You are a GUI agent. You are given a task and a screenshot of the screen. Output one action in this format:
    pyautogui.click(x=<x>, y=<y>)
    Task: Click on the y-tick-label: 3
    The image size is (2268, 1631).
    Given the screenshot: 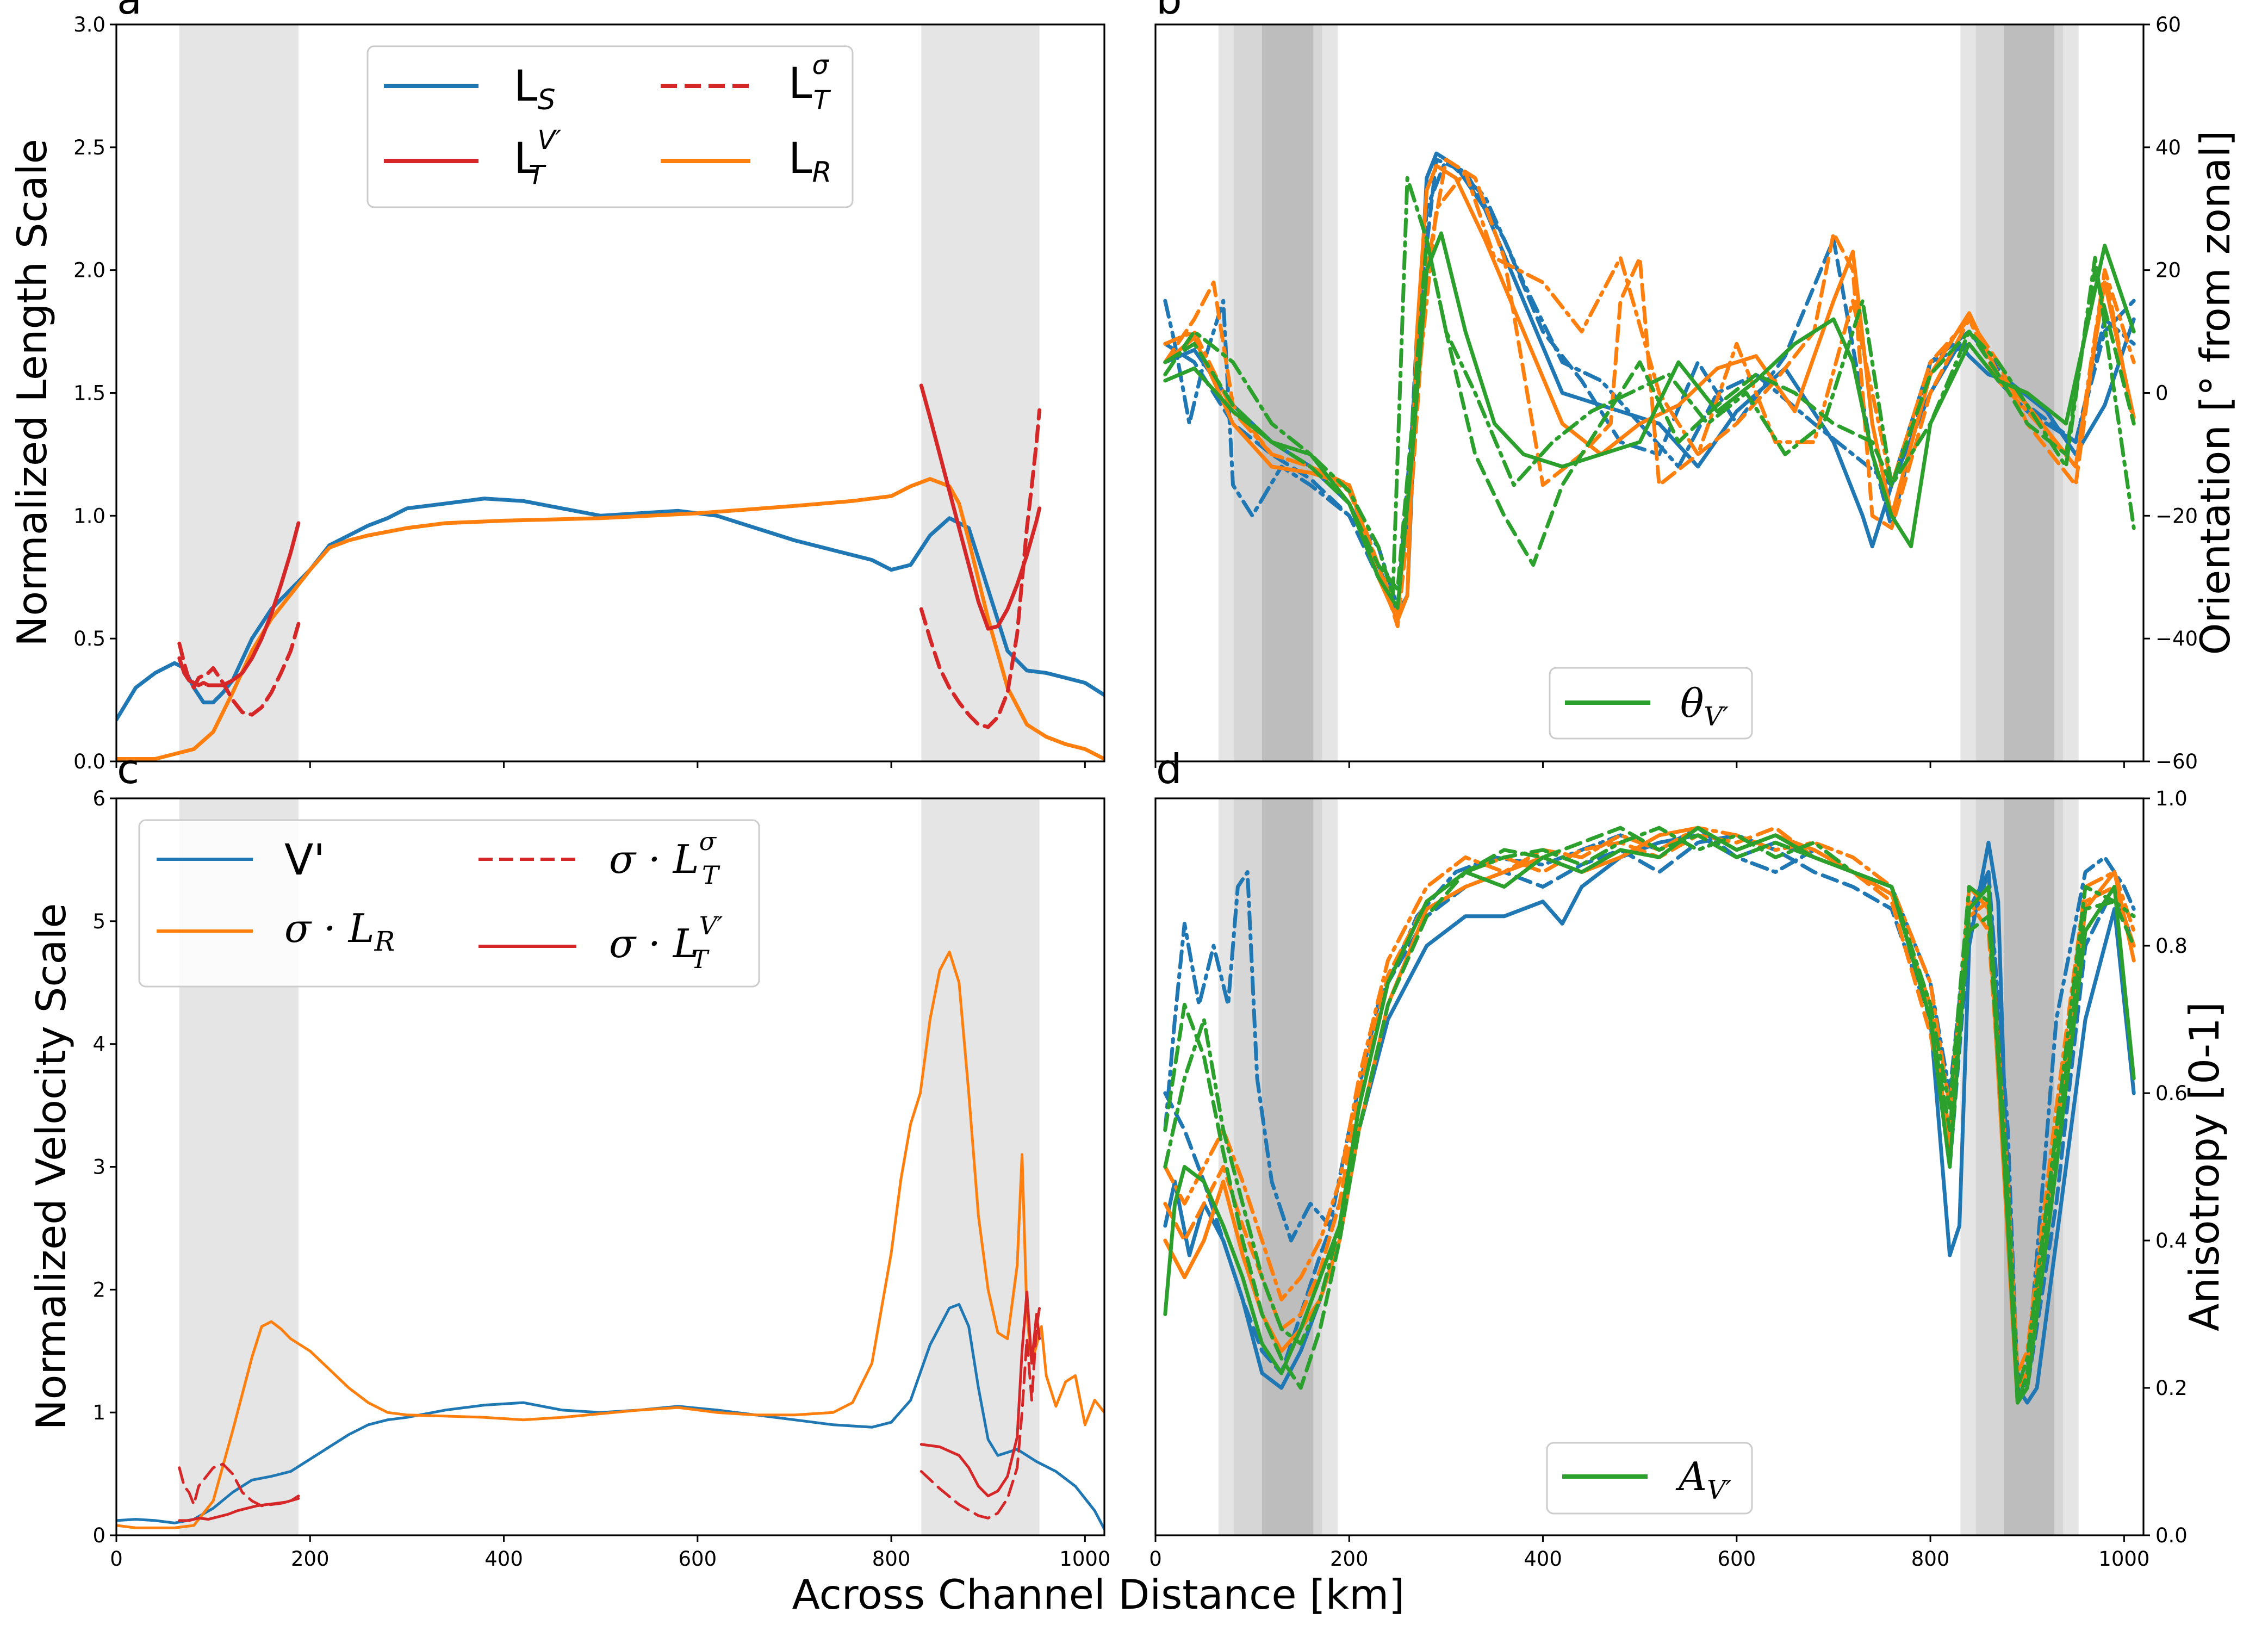 What is the action you would take?
    pyautogui.click(x=99, y=1167)
    